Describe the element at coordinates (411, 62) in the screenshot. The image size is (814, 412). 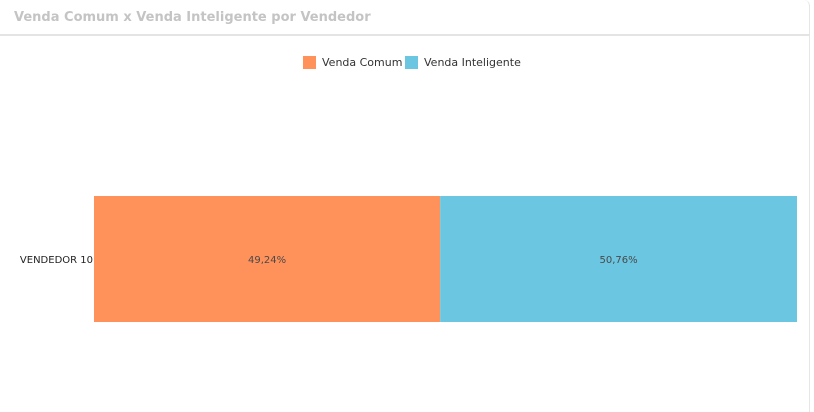
I see `legend-swatch-venda-inteligente` at that location.